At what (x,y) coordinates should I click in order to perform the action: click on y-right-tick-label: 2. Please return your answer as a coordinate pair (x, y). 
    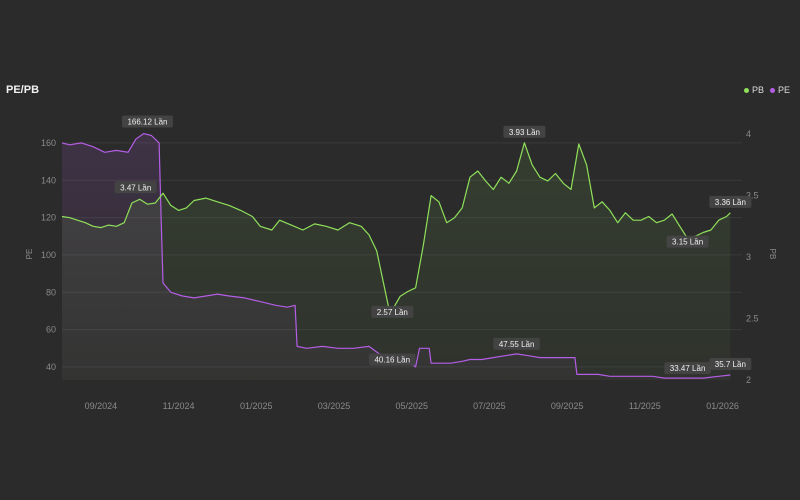
    Looking at the image, I should click on (748, 380).